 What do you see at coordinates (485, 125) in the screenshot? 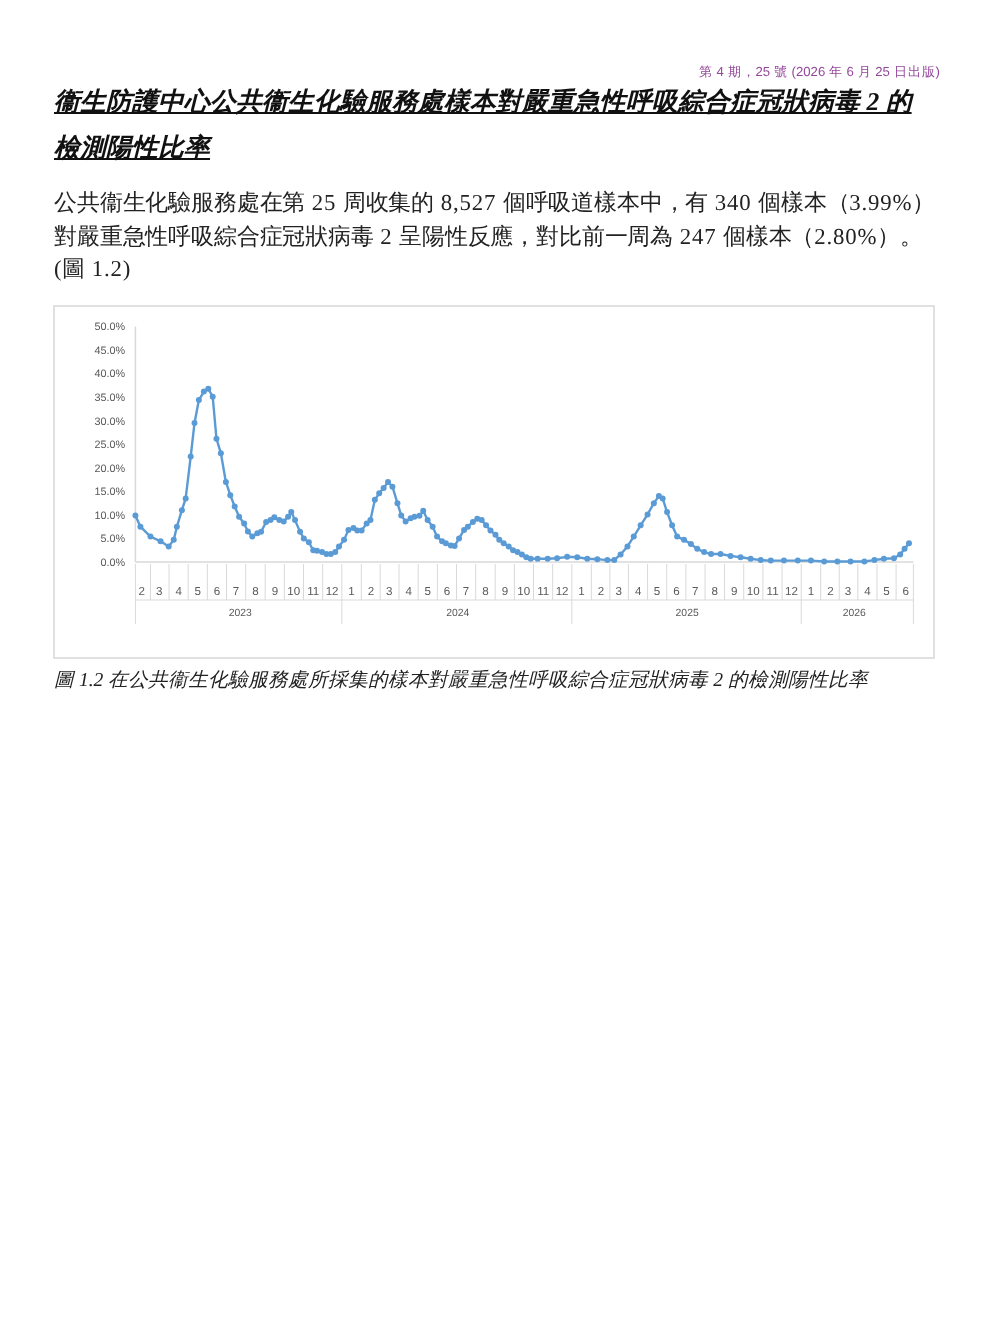
I see `title: 衞生防護中心公共衞生化驗服務處樣本對嚴重急性呼吸綜合症冠狀病毒 2 的檢測陽性比率` at bounding box center [485, 125].